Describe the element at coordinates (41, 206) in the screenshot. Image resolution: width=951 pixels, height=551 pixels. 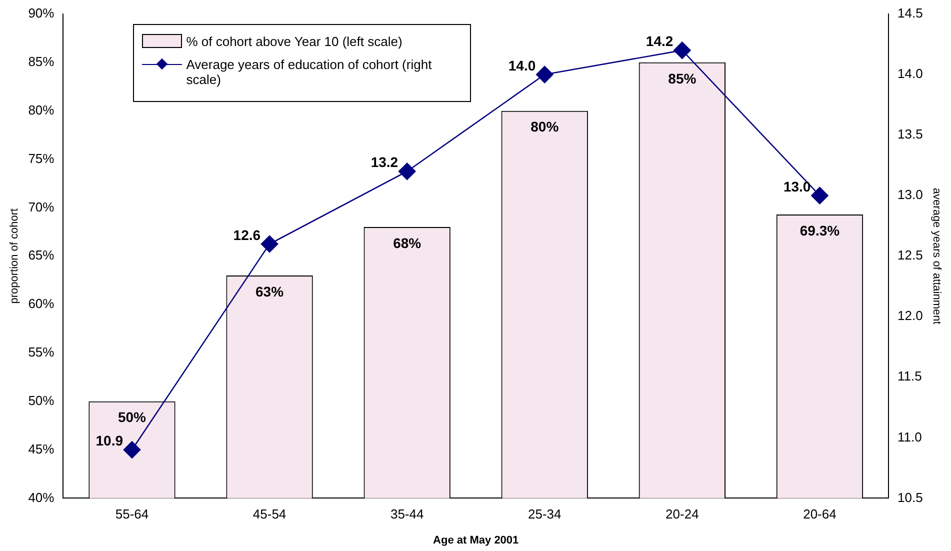
I see `y-tick-label: 70%` at that location.